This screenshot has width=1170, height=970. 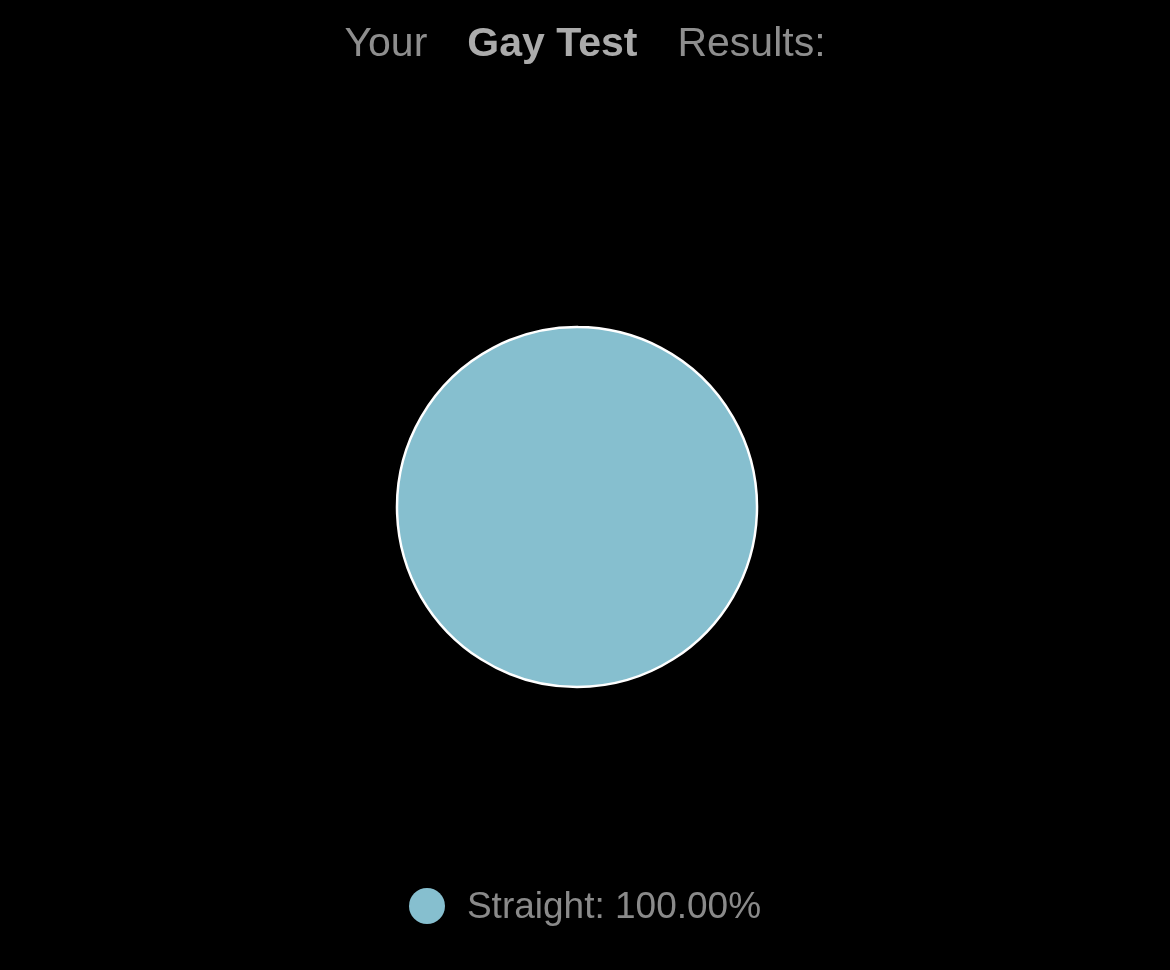 What do you see at coordinates (585, 42) in the screenshot?
I see `chart-title: Your Gay Test Results:` at bounding box center [585, 42].